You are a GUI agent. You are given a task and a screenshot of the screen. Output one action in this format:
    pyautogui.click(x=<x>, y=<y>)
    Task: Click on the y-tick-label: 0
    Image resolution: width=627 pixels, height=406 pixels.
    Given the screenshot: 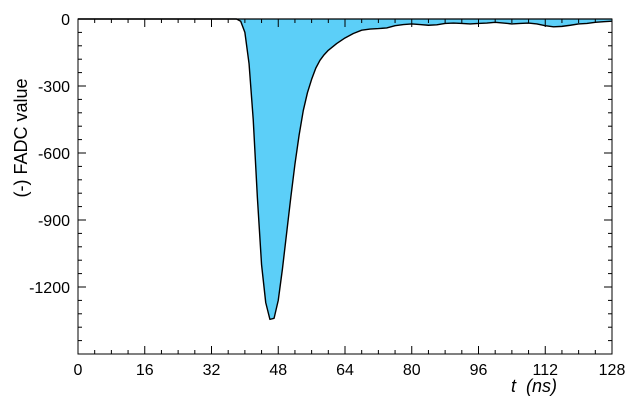 What is the action you would take?
    pyautogui.click(x=65, y=20)
    